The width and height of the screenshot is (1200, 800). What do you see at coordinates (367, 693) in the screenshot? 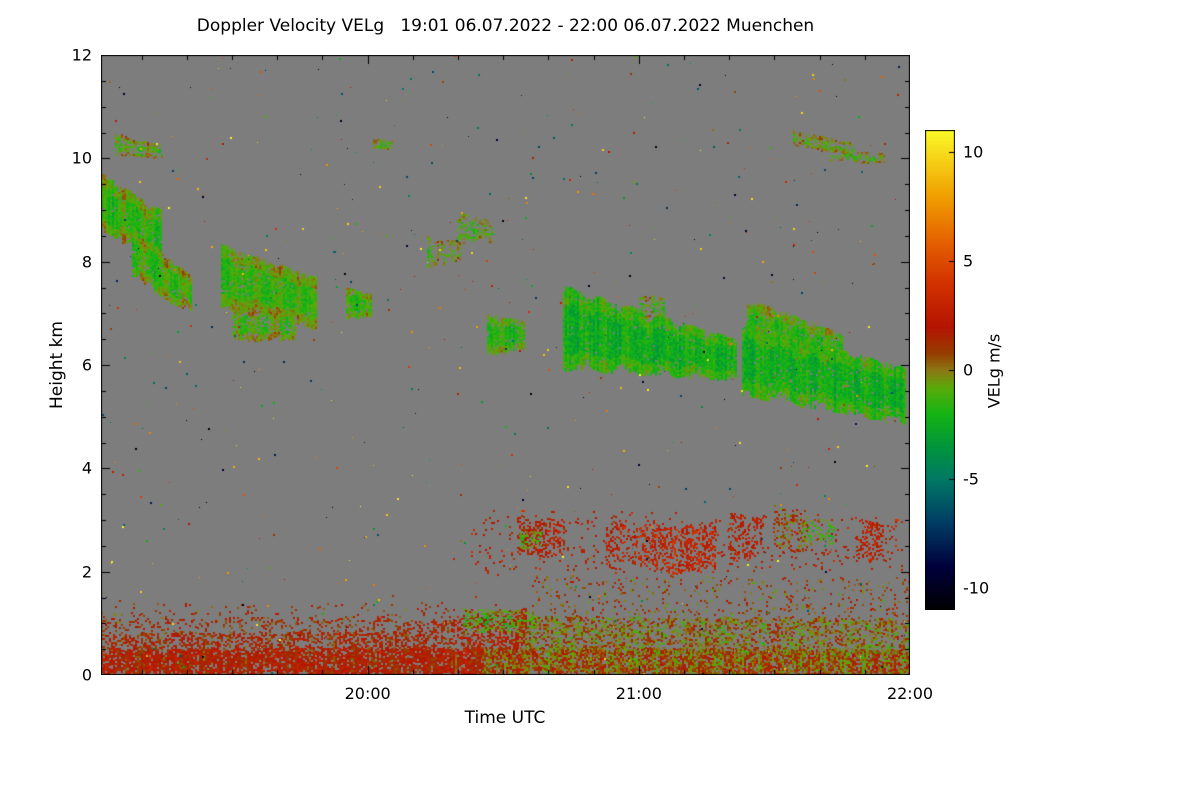
I see `x-tick-label: 20:00` at bounding box center [367, 693].